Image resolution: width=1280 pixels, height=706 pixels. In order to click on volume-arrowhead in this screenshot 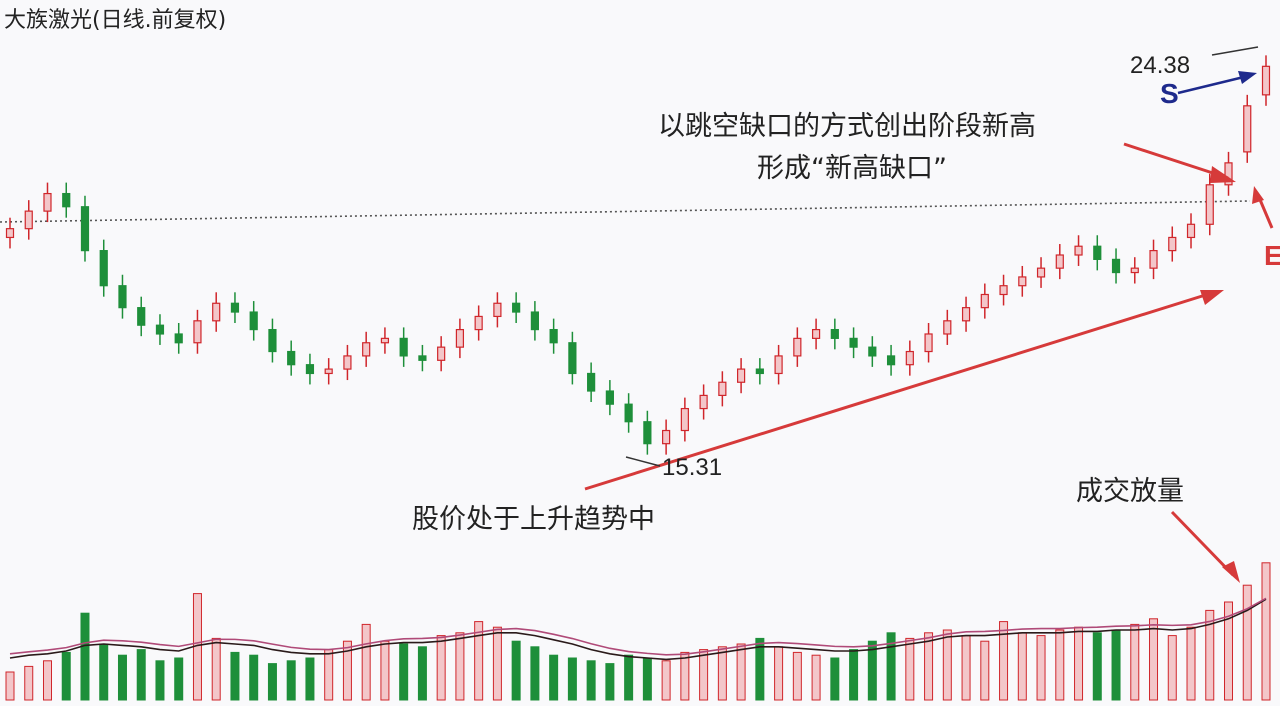, I will do `click(1231, 572)`.